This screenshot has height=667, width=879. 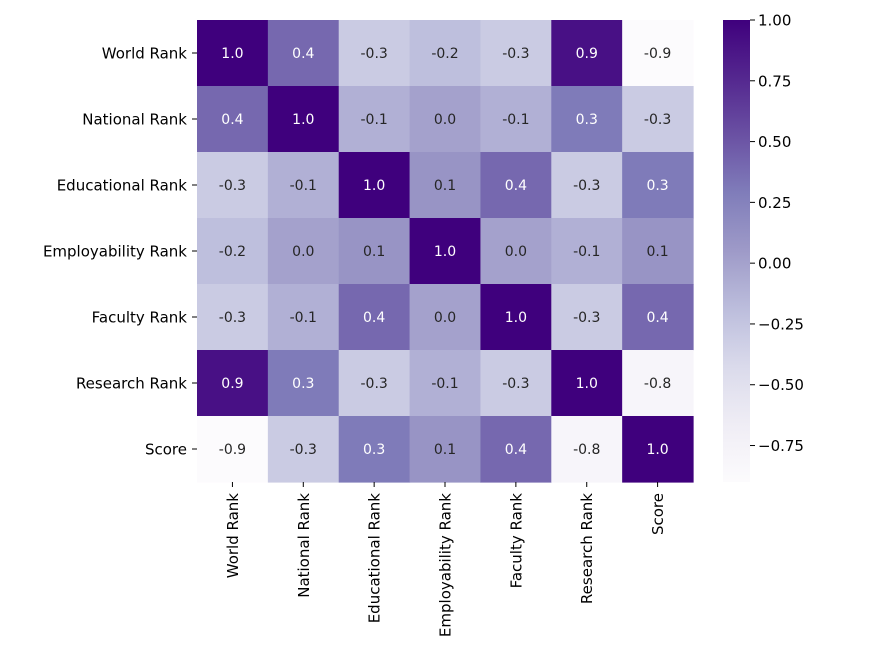 What do you see at coordinates (374, 252) in the screenshot?
I see `cell-value-r3-c2: 0.1` at bounding box center [374, 252].